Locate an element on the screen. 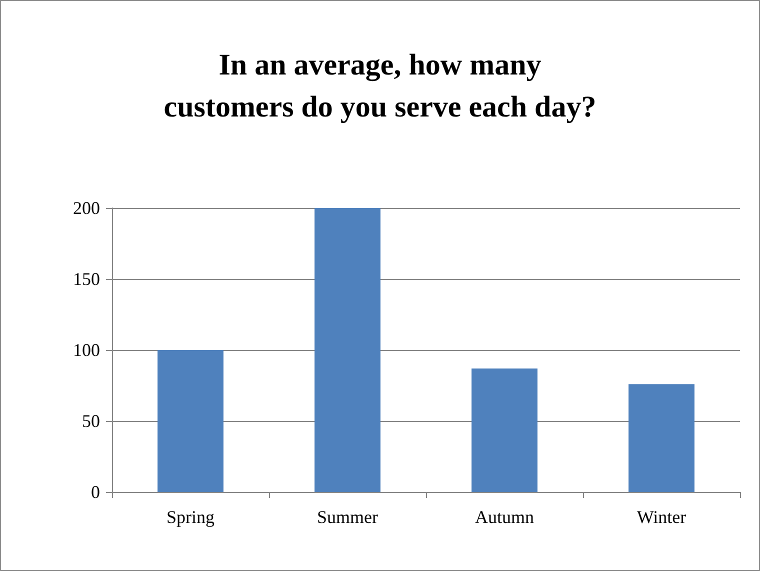  x-tick-label: Winter is located at coordinates (661, 517).